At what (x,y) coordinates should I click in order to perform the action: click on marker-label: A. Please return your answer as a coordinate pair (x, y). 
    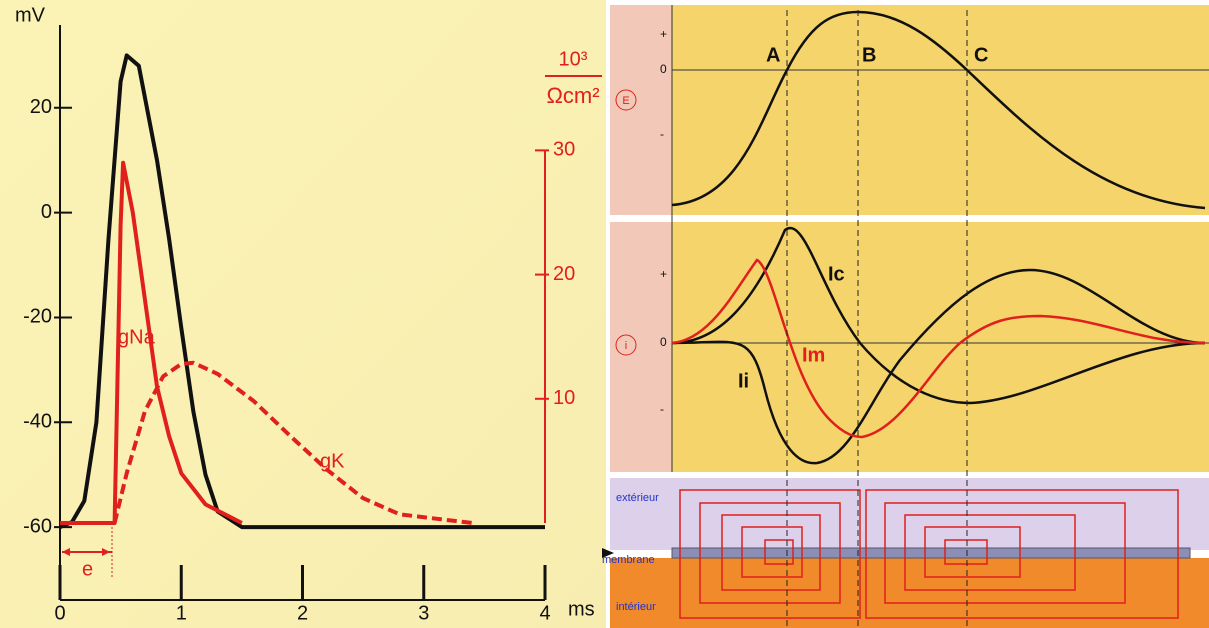
    Looking at the image, I should click on (773, 55).